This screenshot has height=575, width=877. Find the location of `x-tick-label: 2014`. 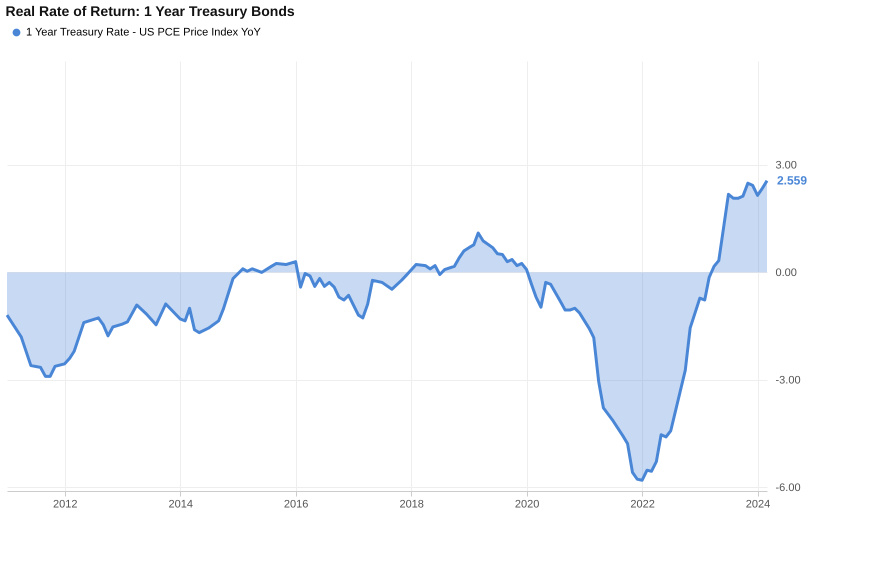

x-tick-label: 2014 is located at coordinates (180, 504).